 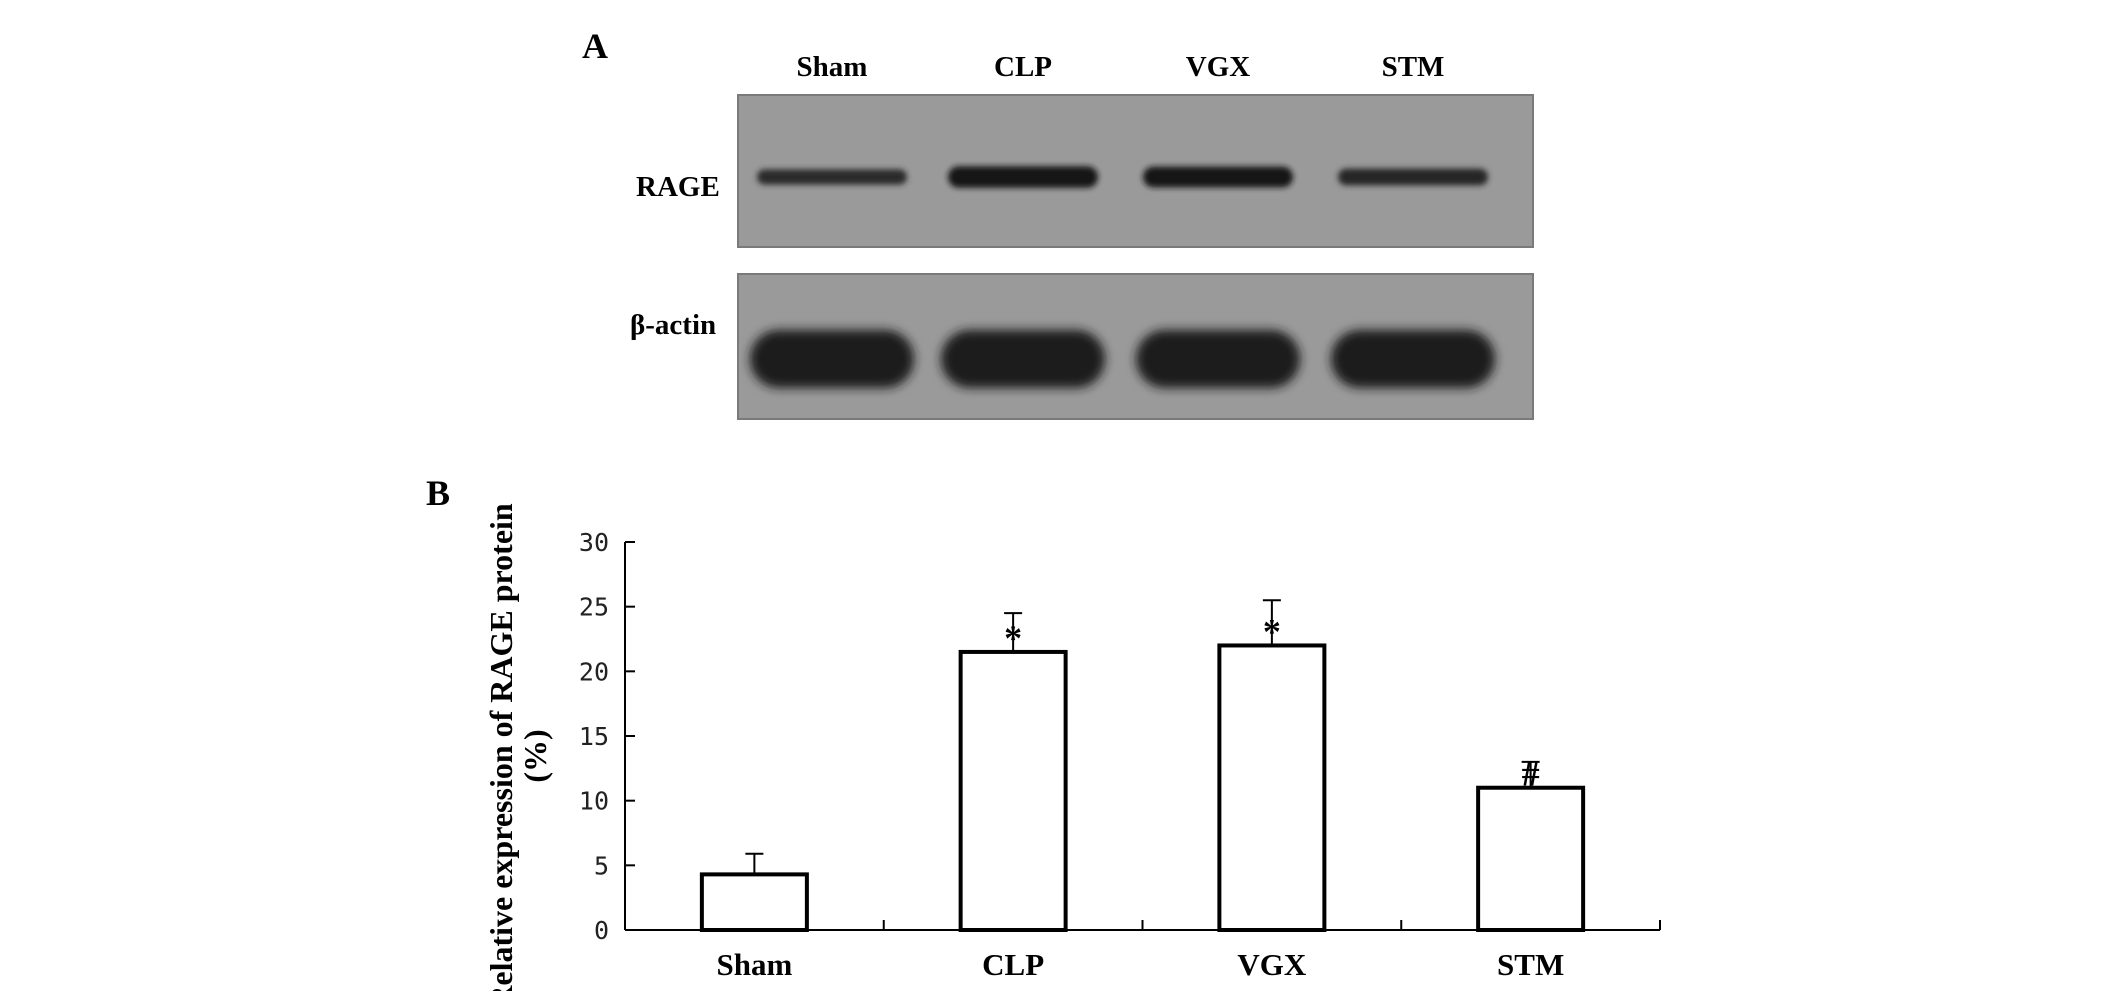 I want to click on y-tick-label-0: 0, so click(x=601, y=930).